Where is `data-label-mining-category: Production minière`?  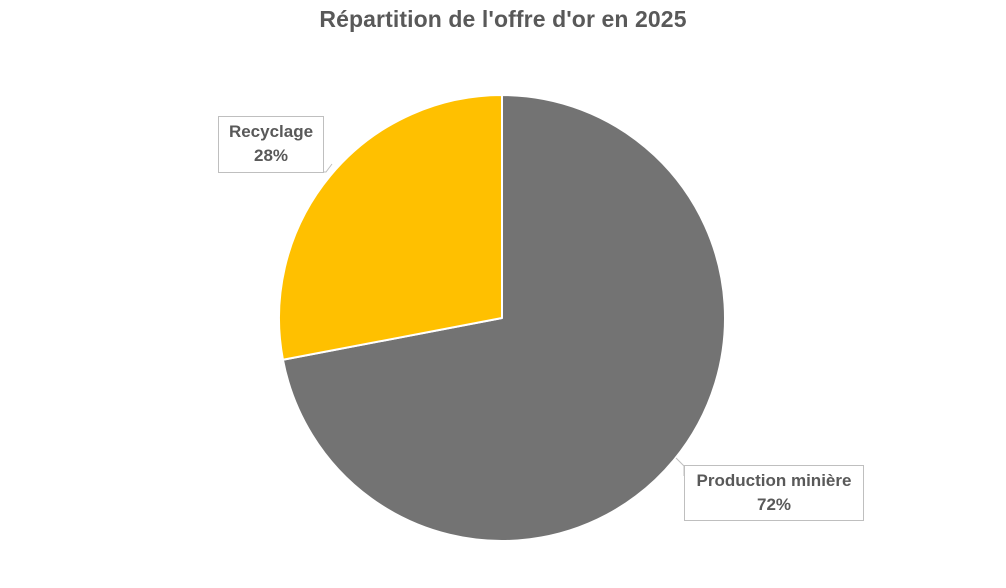
data-label-mining-category: Production minière is located at coordinates (774, 480).